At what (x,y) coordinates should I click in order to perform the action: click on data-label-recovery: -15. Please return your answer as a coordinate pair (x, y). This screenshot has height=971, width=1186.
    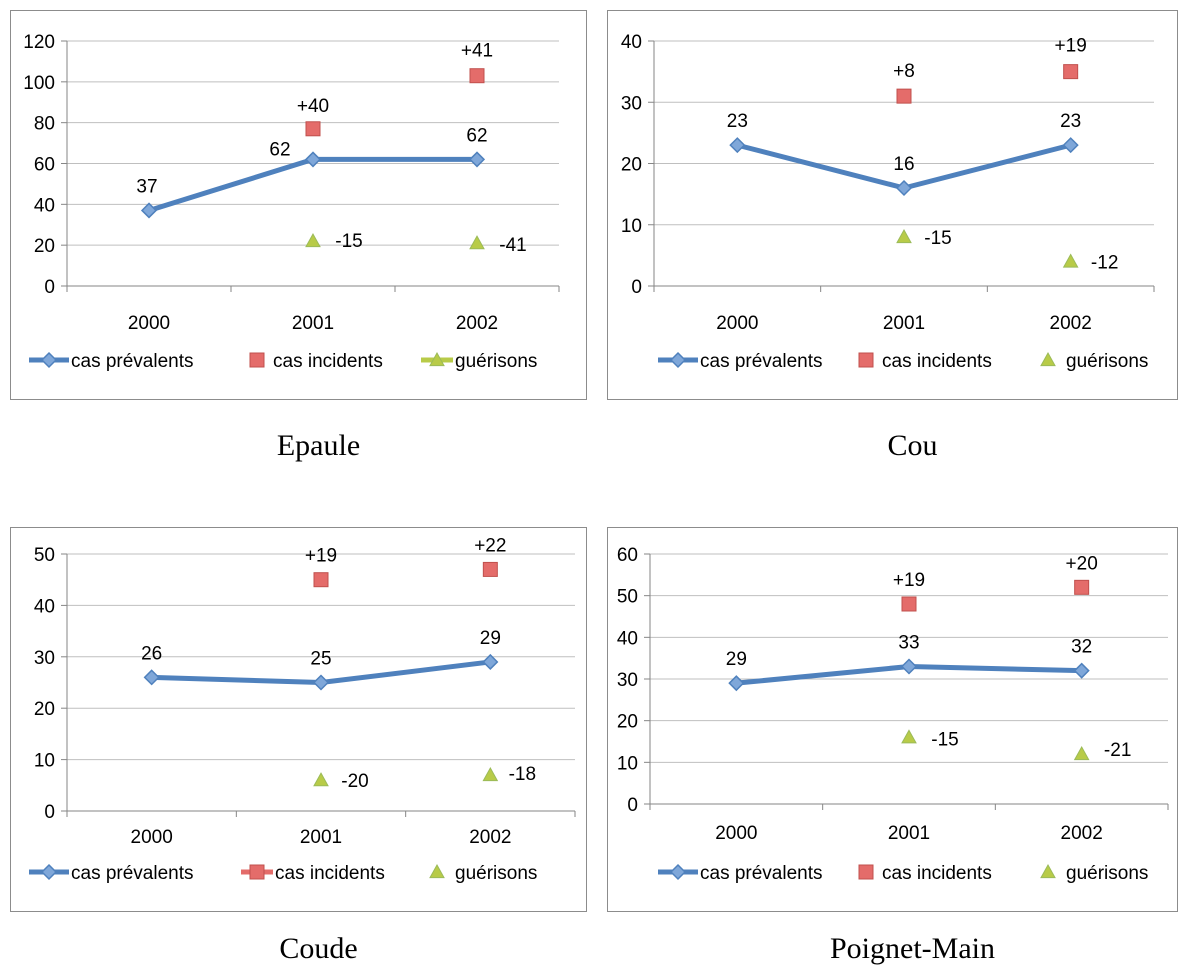
    Looking at the image, I should click on (348, 241).